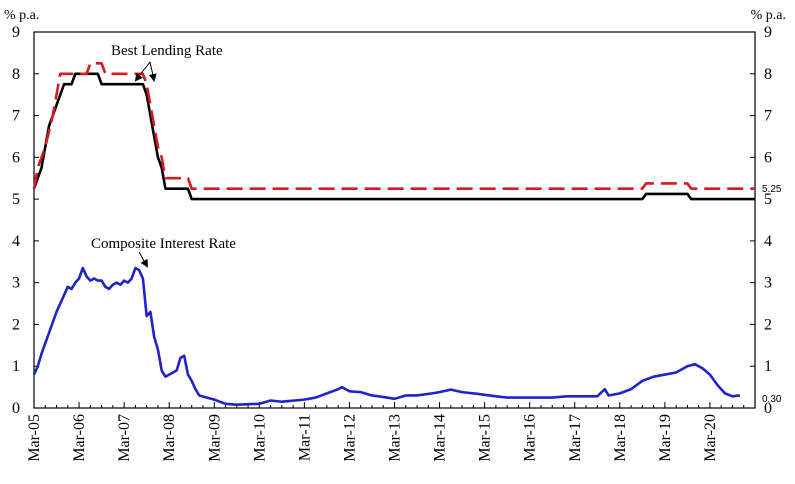  Describe the element at coordinates (772, 189) in the screenshot. I see `end-label-best-lending-rate: 5.25` at that location.